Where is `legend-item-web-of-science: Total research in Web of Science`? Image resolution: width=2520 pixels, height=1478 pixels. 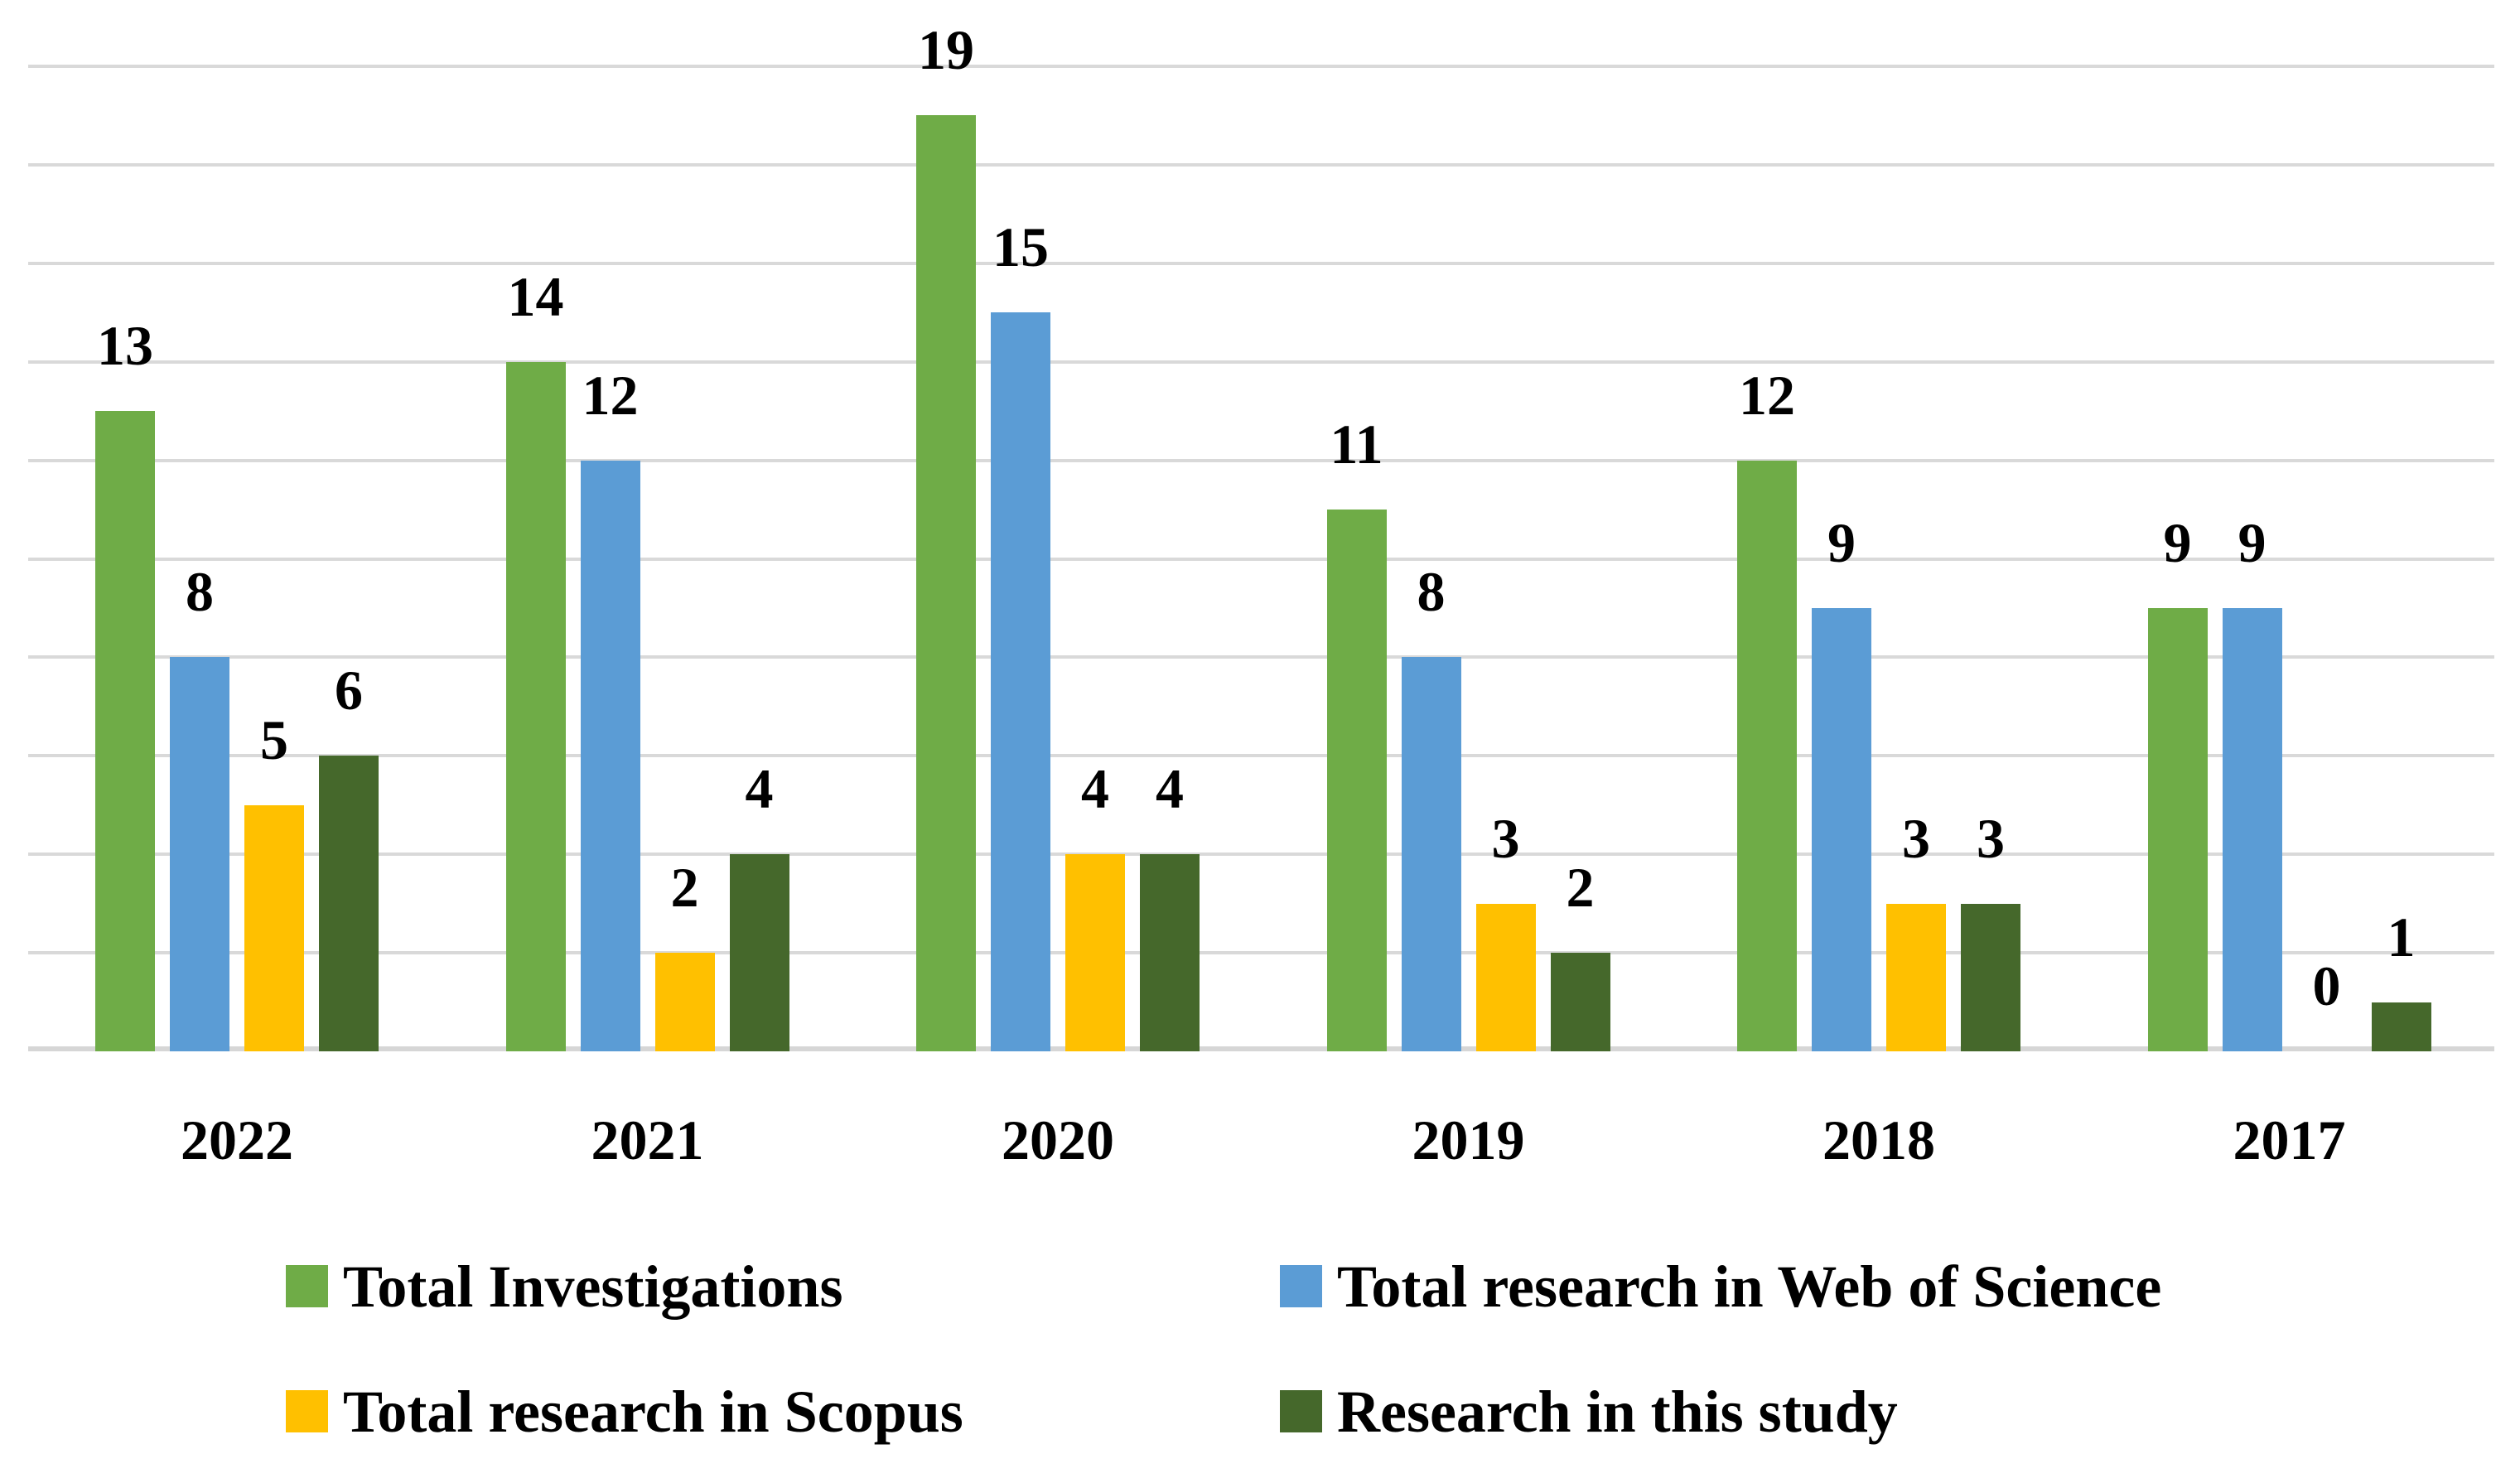 legend-item-web-of-science: Total research in Web of Science is located at coordinates (1720, 1286).